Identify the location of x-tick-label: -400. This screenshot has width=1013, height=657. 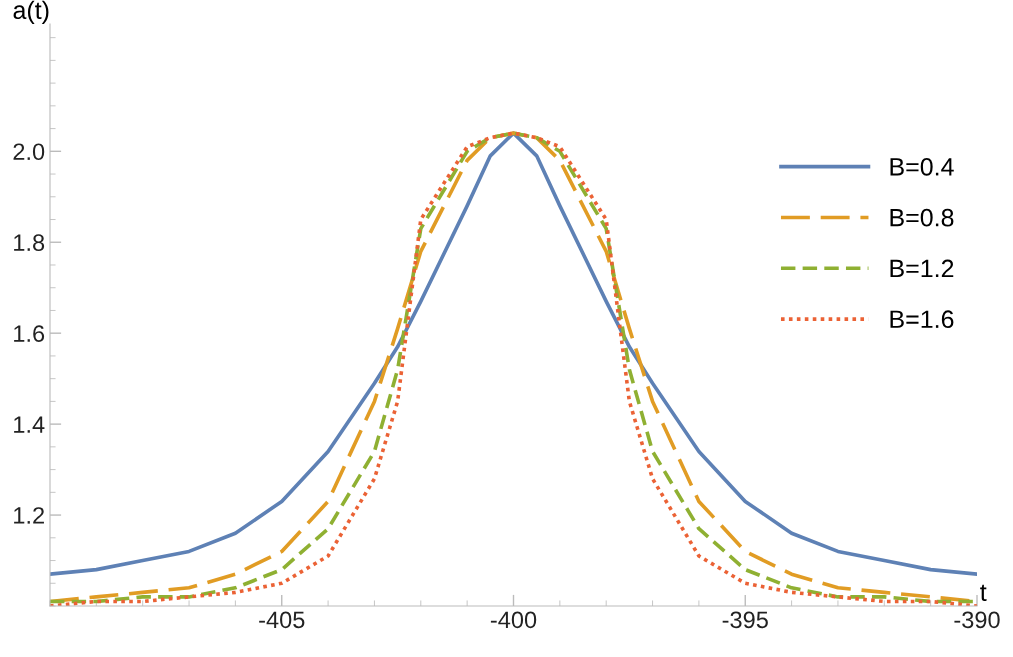
(513, 620).